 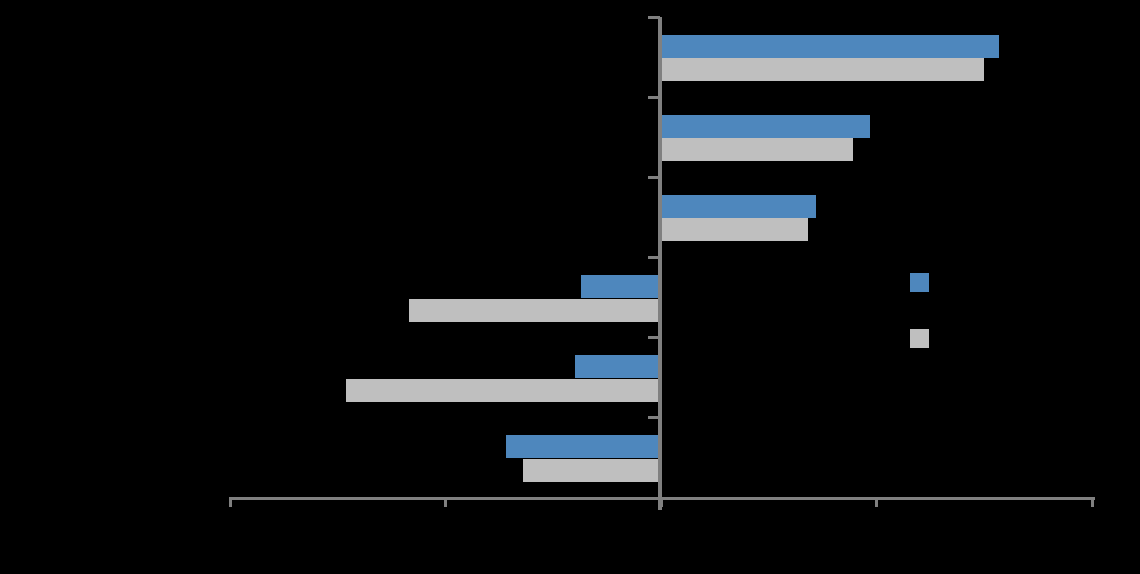 I want to click on legend-swatch-blue, so click(x=919, y=282).